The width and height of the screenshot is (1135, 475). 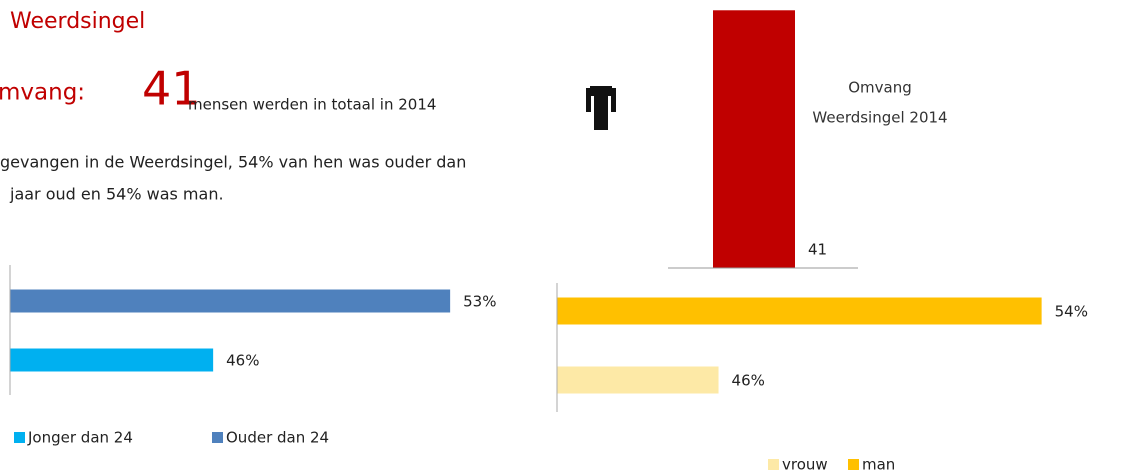 I want to click on page-title: Weerdsingel, so click(x=77, y=21).